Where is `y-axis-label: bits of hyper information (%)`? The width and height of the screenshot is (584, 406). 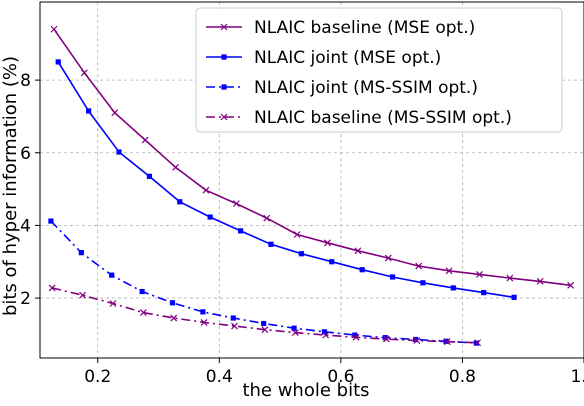
y-axis-label: bits of hyper information (%) is located at coordinates (10, 186).